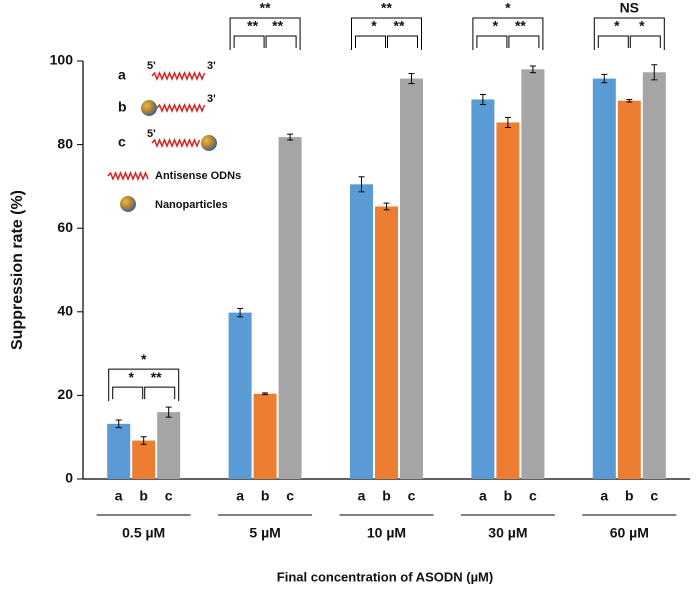  Describe the element at coordinates (17, 270) in the screenshot. I see `y-axis-title: Suppression rate (%)` at that location.